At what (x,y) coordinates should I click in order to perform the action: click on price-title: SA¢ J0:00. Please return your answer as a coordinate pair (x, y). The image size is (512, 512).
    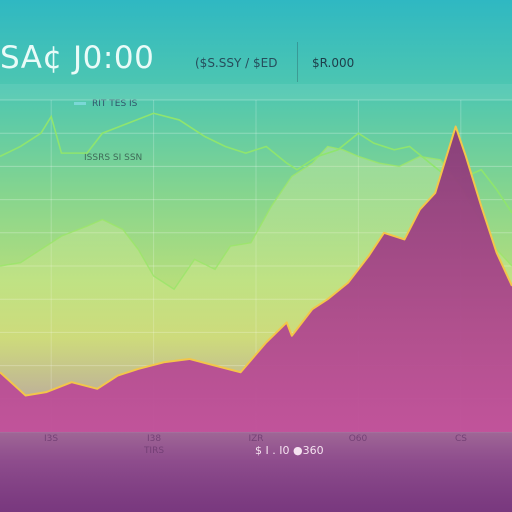
    Looking at the image, I should click on (77, 58).